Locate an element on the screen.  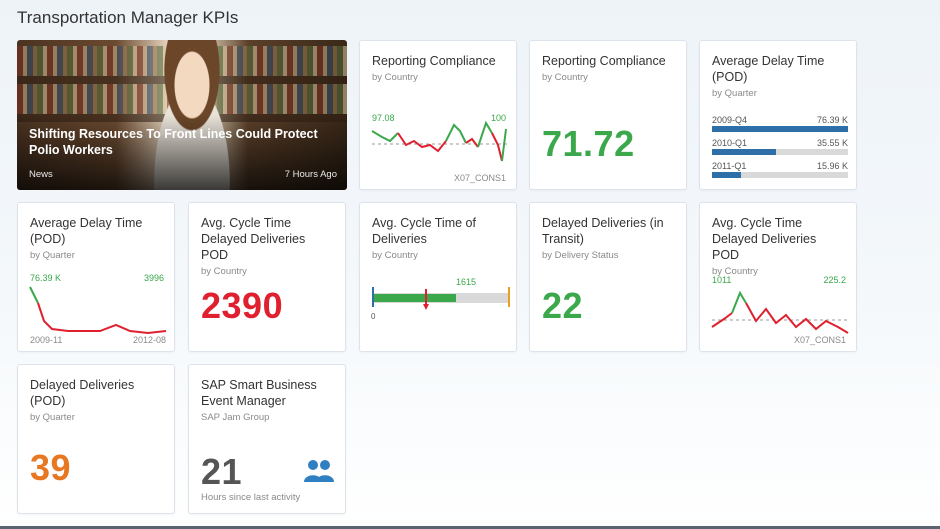
group-title: Transportation Manager KPIs is located at coordinates (128, 17).